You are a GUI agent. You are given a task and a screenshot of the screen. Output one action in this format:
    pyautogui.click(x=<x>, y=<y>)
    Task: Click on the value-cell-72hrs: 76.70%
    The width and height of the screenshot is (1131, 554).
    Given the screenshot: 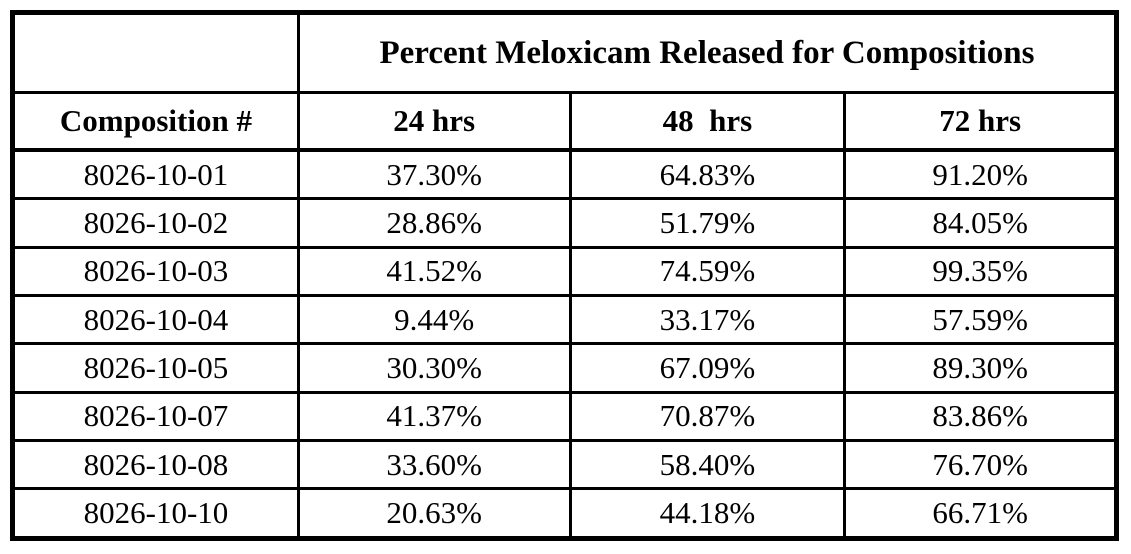 What is the action you would take?
    pyautogui.click(x=980, y=465)
    